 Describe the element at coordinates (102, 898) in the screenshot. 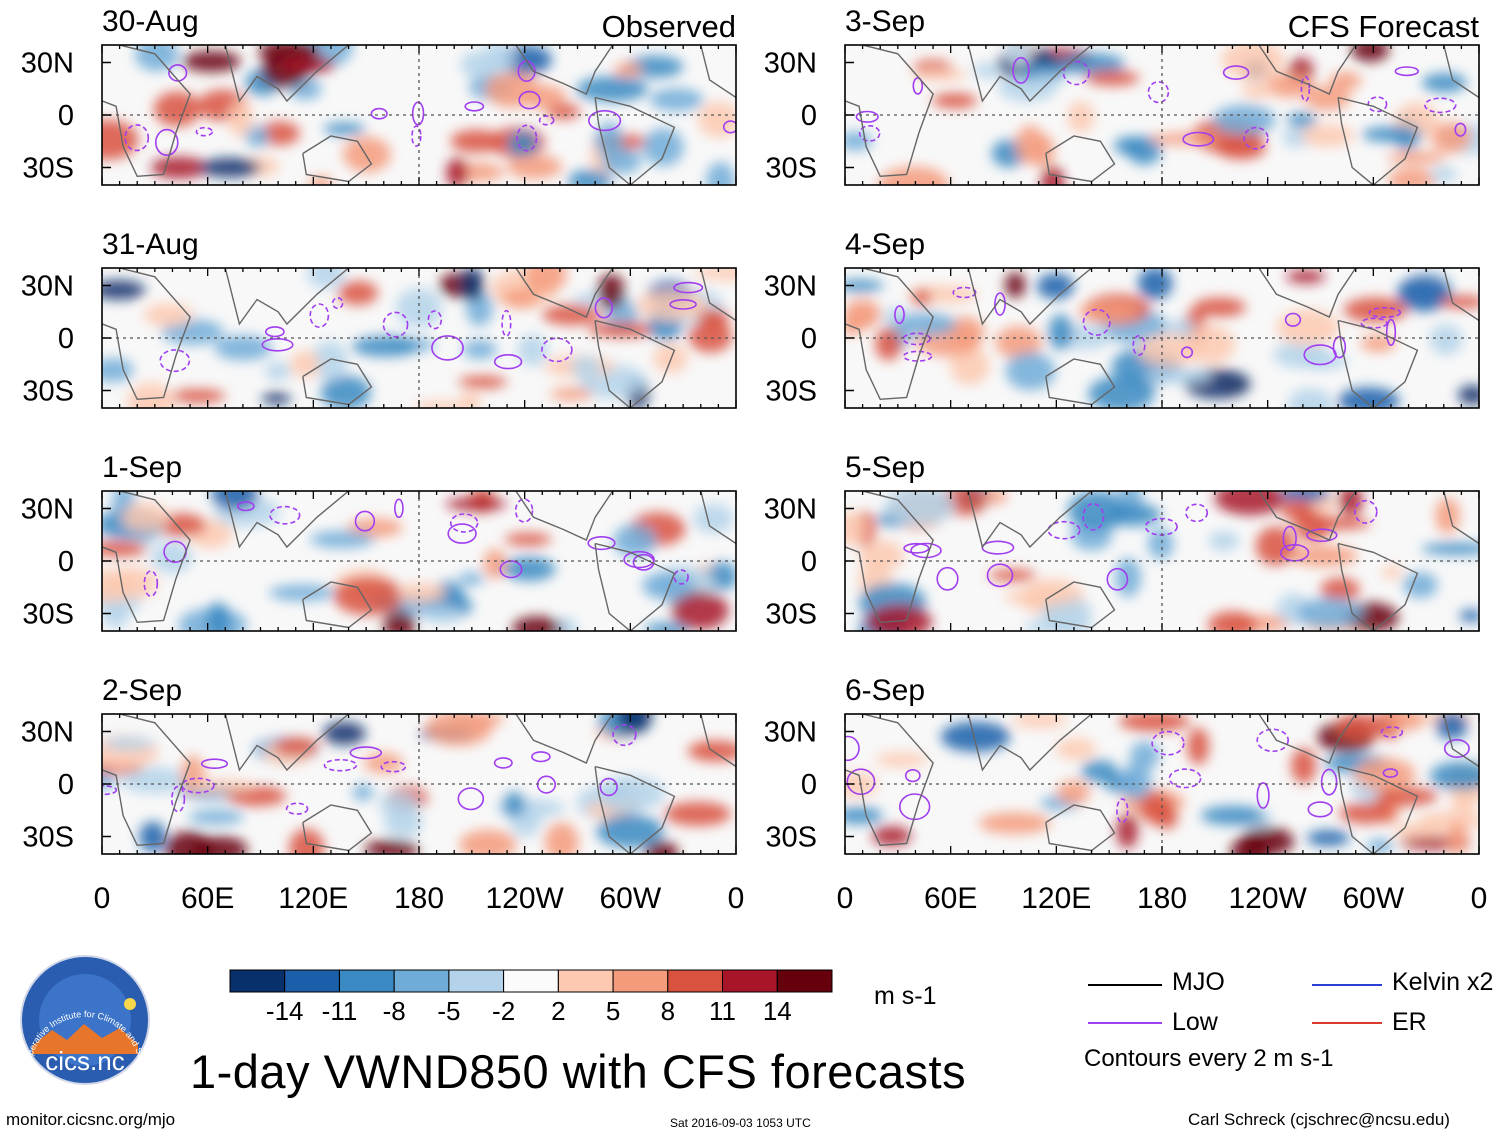

I see `x-tick-label: 0` at that location.